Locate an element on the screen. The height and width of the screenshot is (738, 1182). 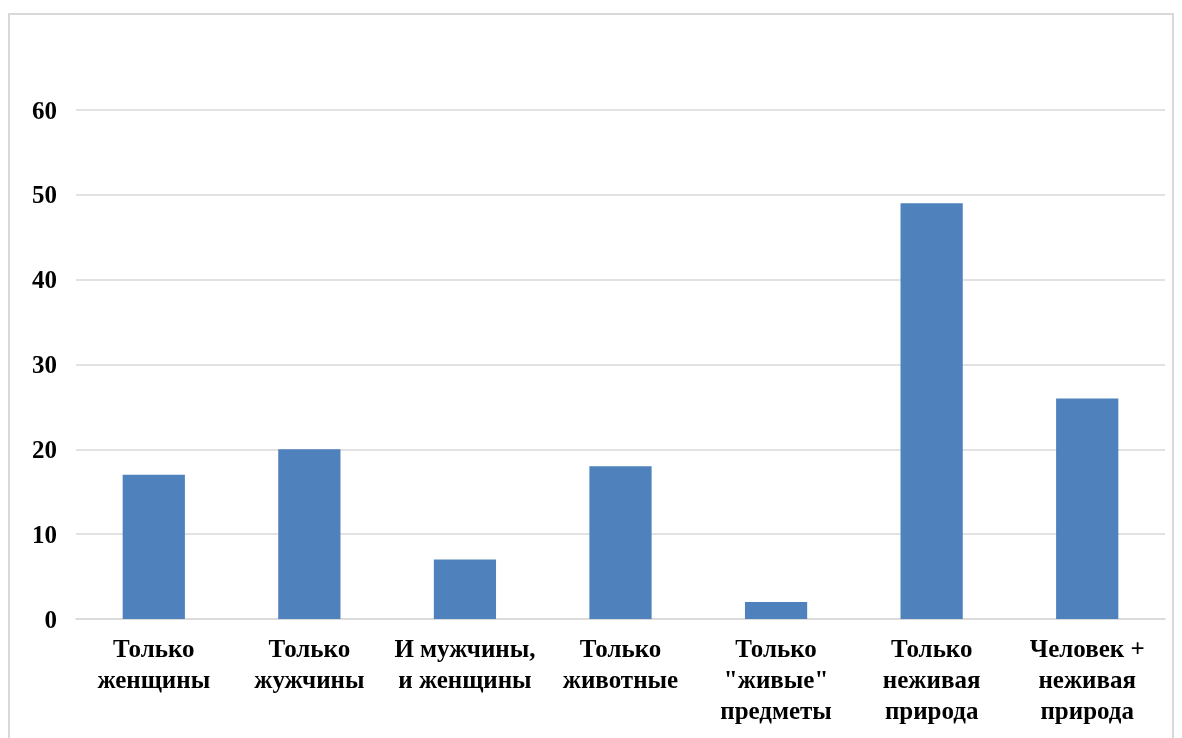
y-tick-label: 0 is located at coordinates (50, 619).